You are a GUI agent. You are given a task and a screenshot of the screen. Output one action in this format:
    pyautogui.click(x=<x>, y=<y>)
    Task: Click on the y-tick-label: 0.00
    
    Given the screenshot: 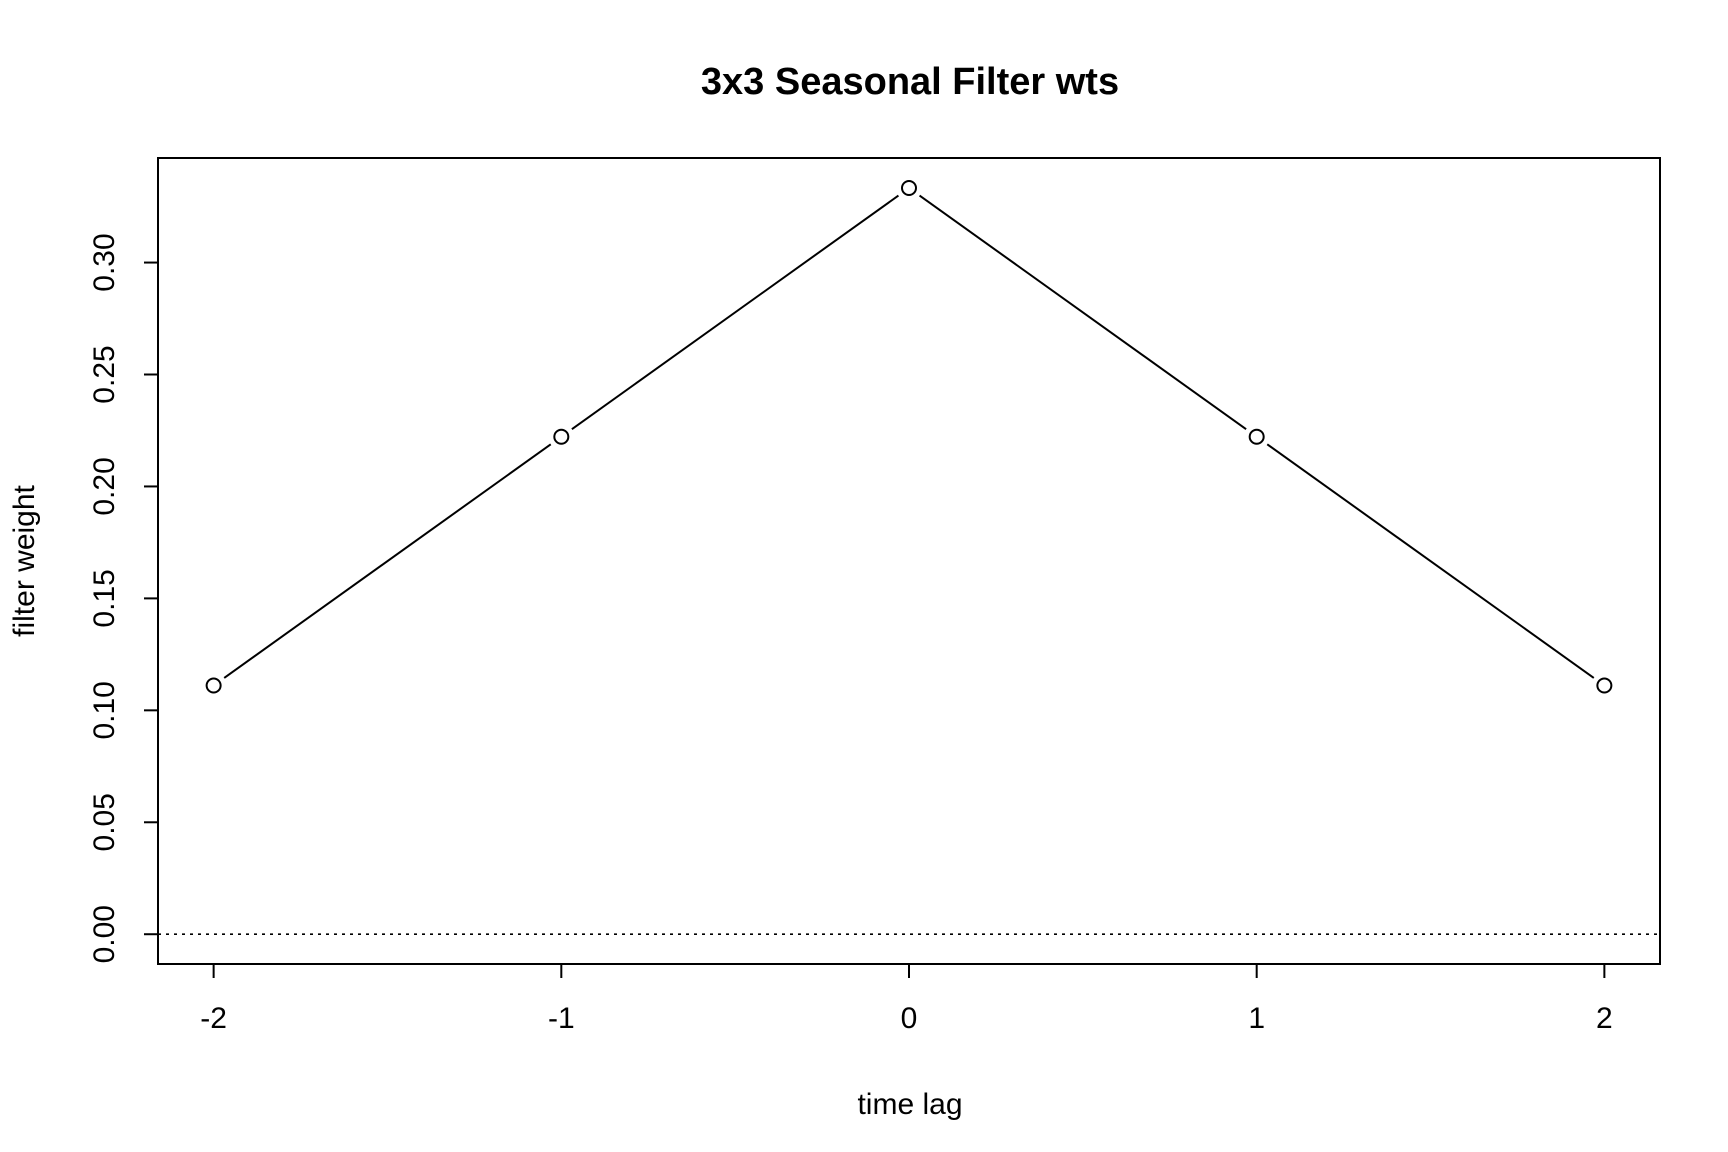 What is the action you would take?
    pyautogui.click(x=104, y=934)
    